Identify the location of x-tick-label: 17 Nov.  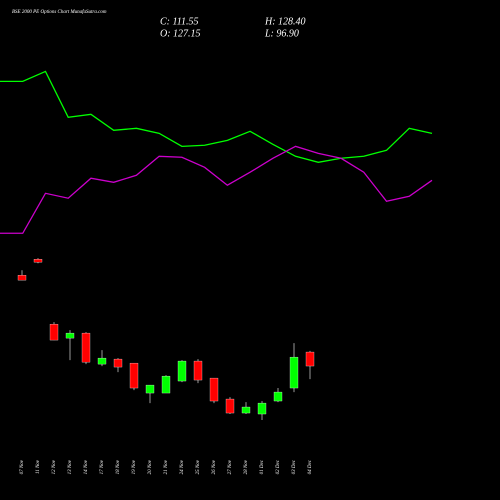
(102, 466).